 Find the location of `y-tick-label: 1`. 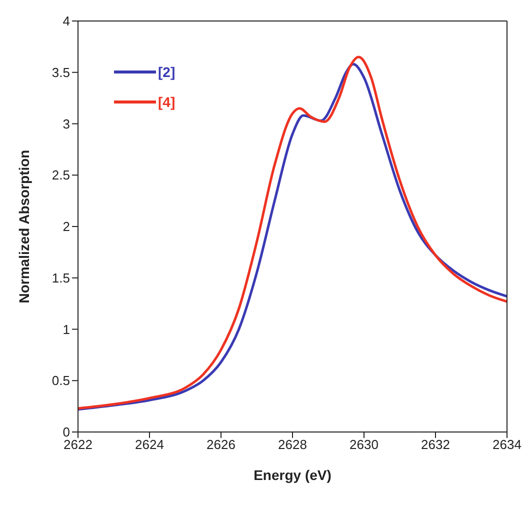

y-tick-label: 1 is located at coordinates (66, 329).